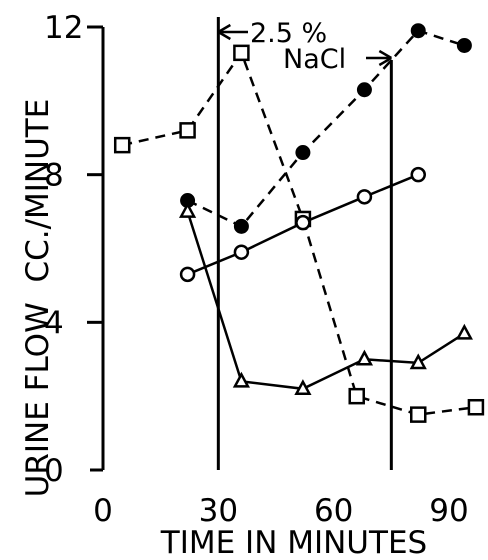 The height and width of the screenshot is (560, 488). I want to click on y-axis-title: URINE FLOW CC./MINUTE, so click(38, 298).